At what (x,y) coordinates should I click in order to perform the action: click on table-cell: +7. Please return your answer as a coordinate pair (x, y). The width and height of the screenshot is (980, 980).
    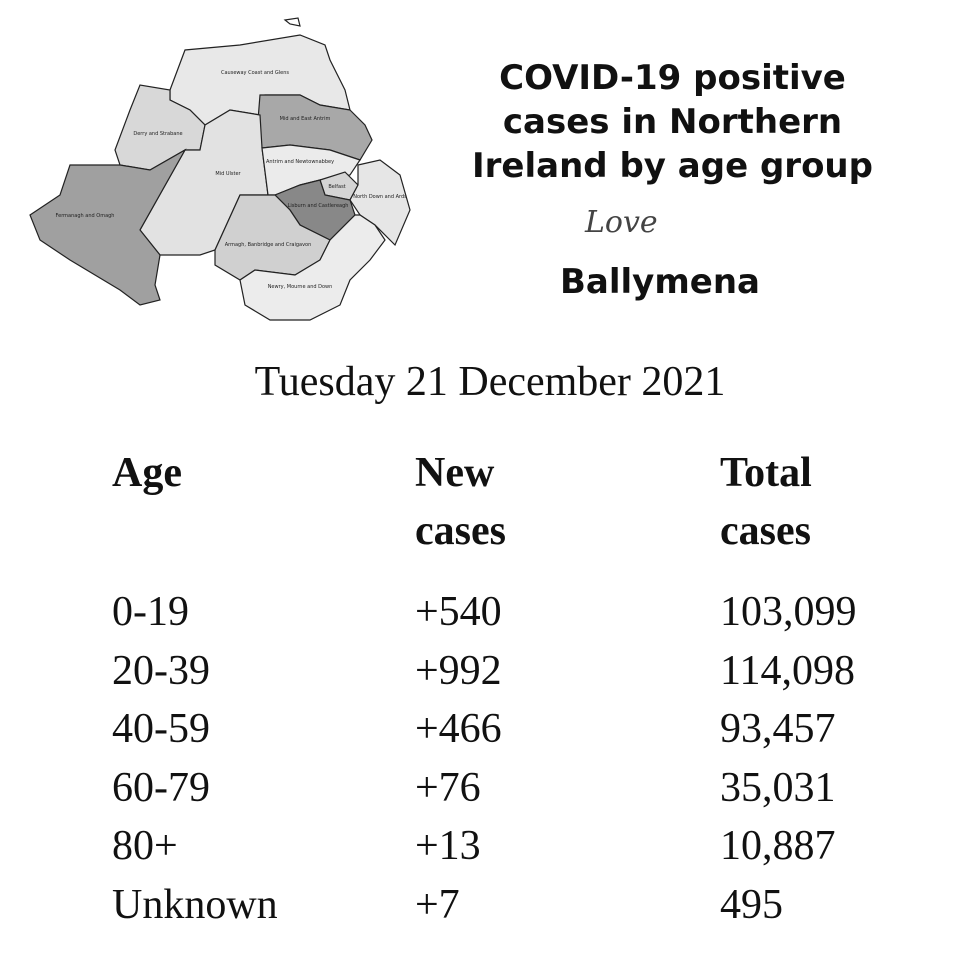
    Looking at the image, I should click on (437, 905).